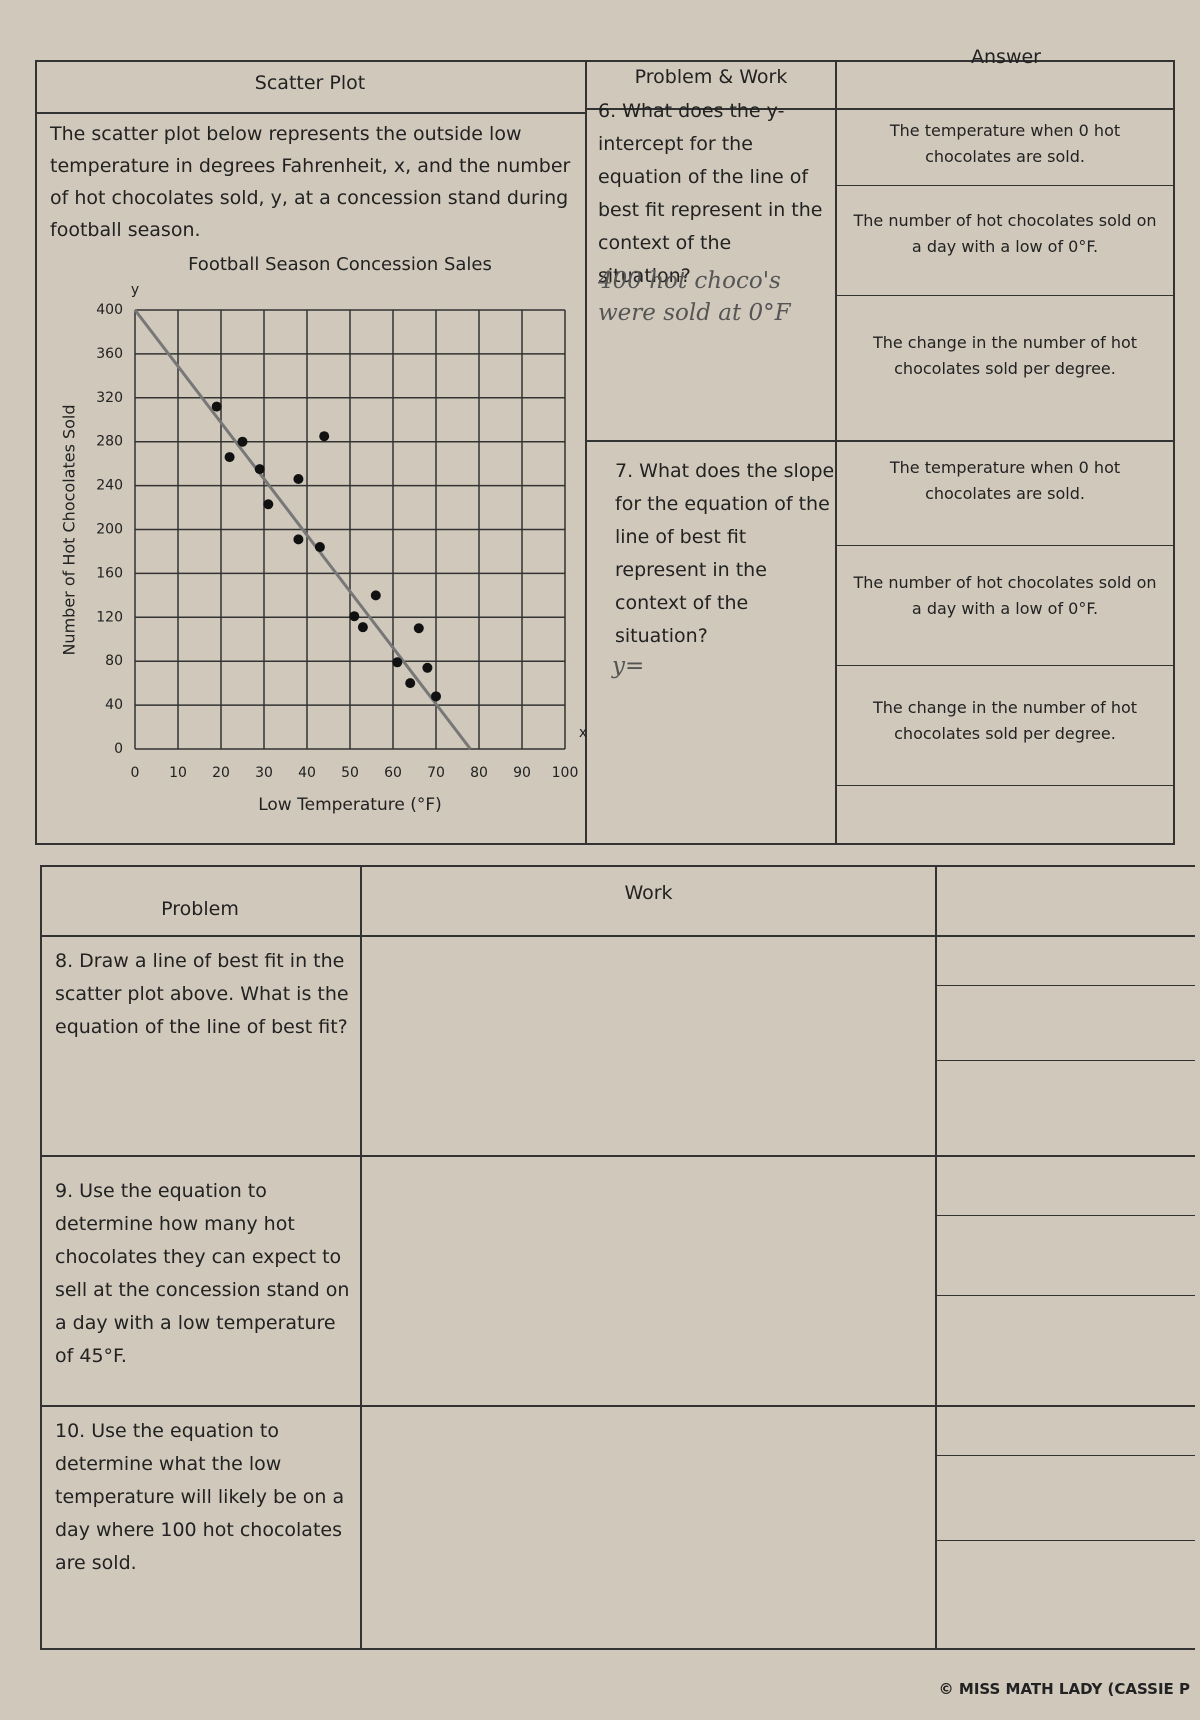 This screenshot has width=1200, height=1720. What do you see at coordinates (109, 354) in the screenshot?
I see `y-tick-label: 360` at bounding box center [109, 354].